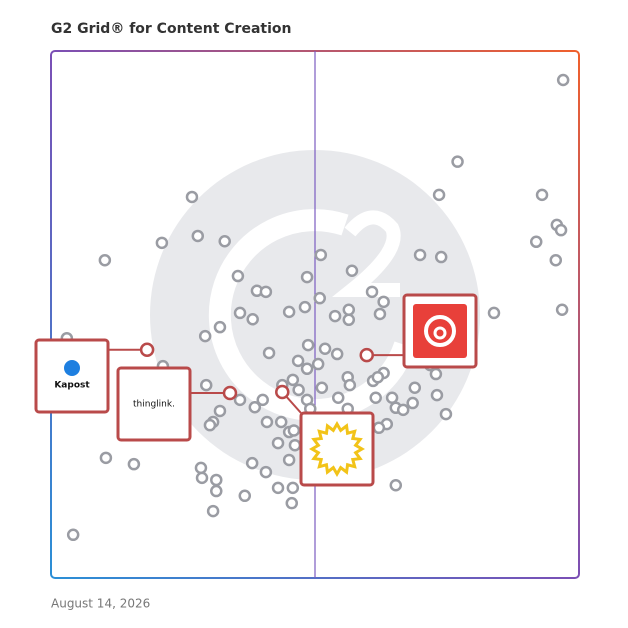  Describe the element at coordinates (171, 29) in the screenshot. I see `chart-title: G2 Grid® for Content Creation` at that location.